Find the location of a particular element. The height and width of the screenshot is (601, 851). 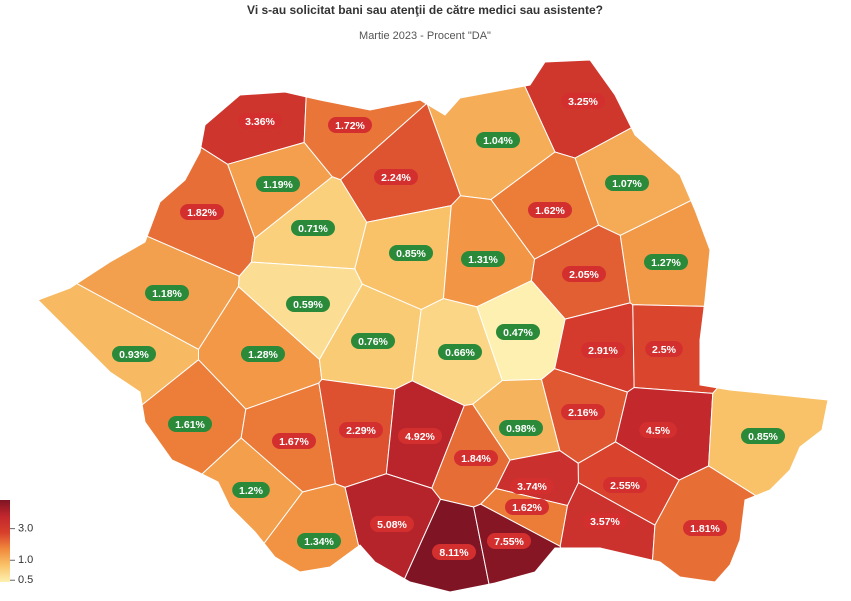

value-label: 5.08% is located at coordinates (392, 525).